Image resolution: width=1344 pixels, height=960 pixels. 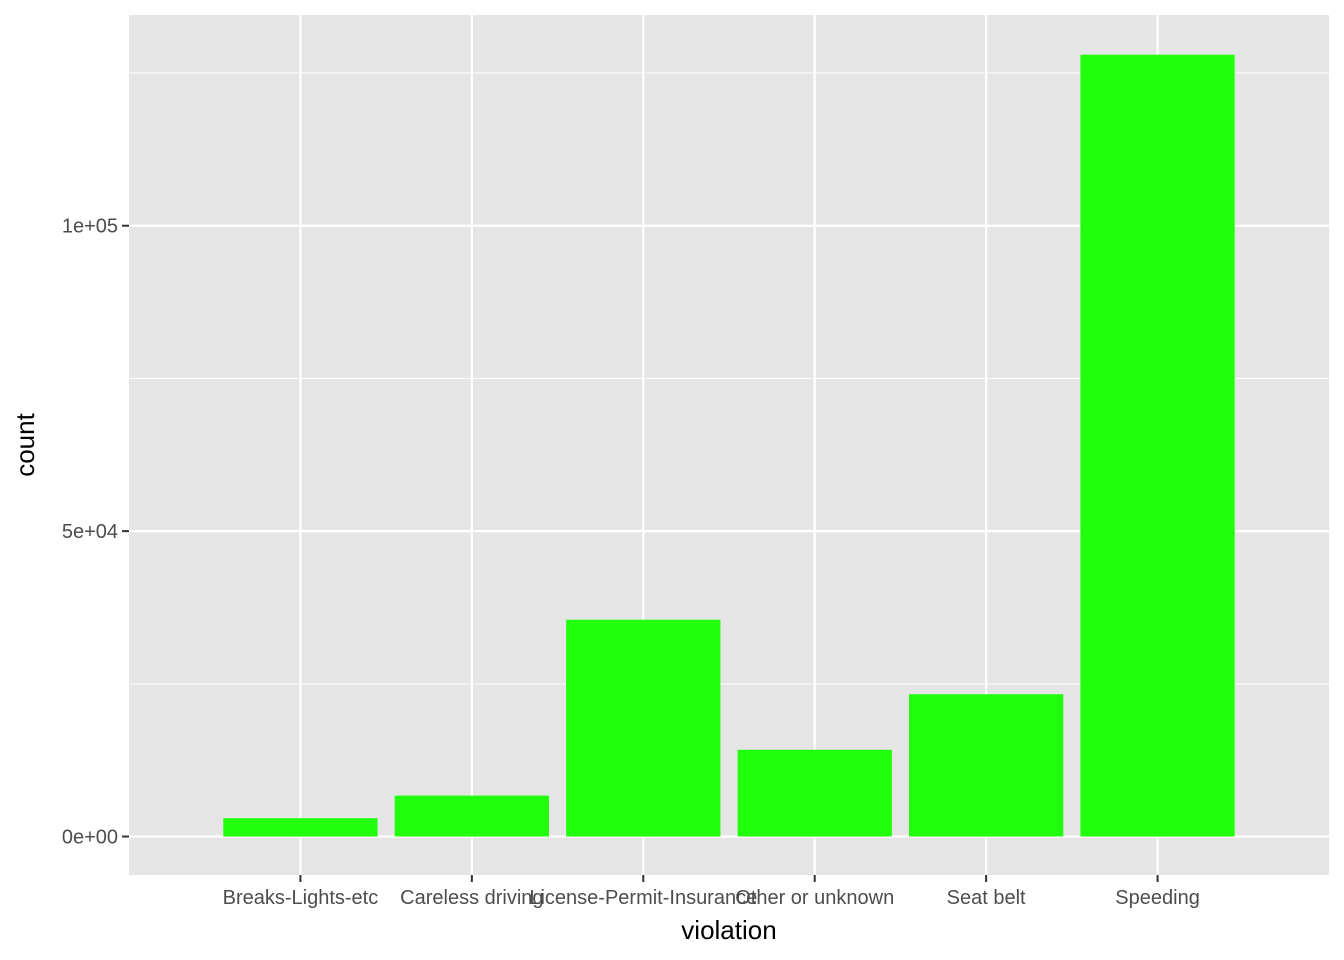 I want to click on x-tick-label: Other or unknown, so click(x=814, y=898).